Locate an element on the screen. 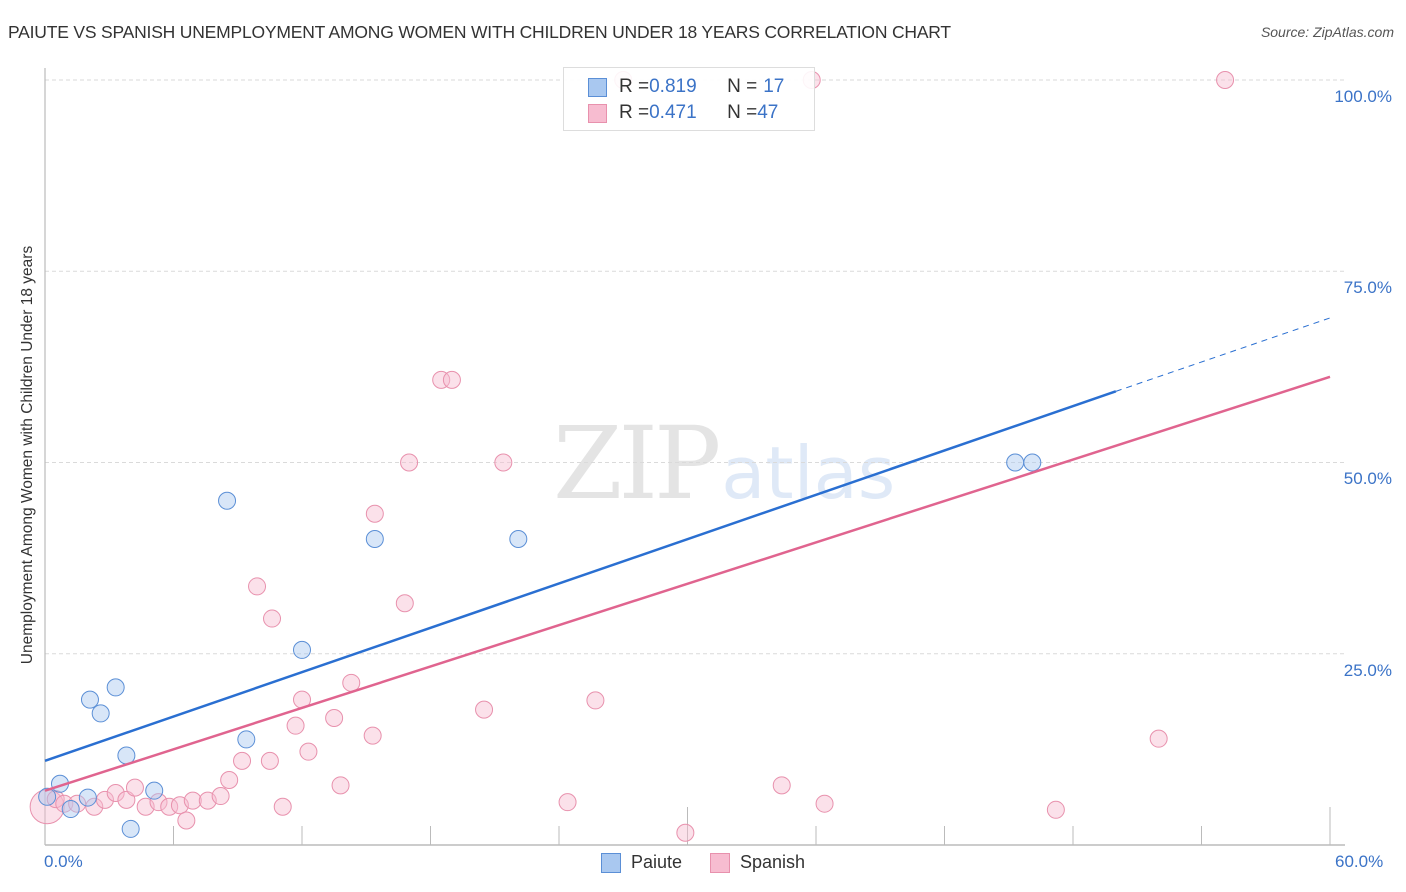 This screenshot has height=892, width=1406. y-tick-50: 50.0% is located at coordinates (1367, 478).